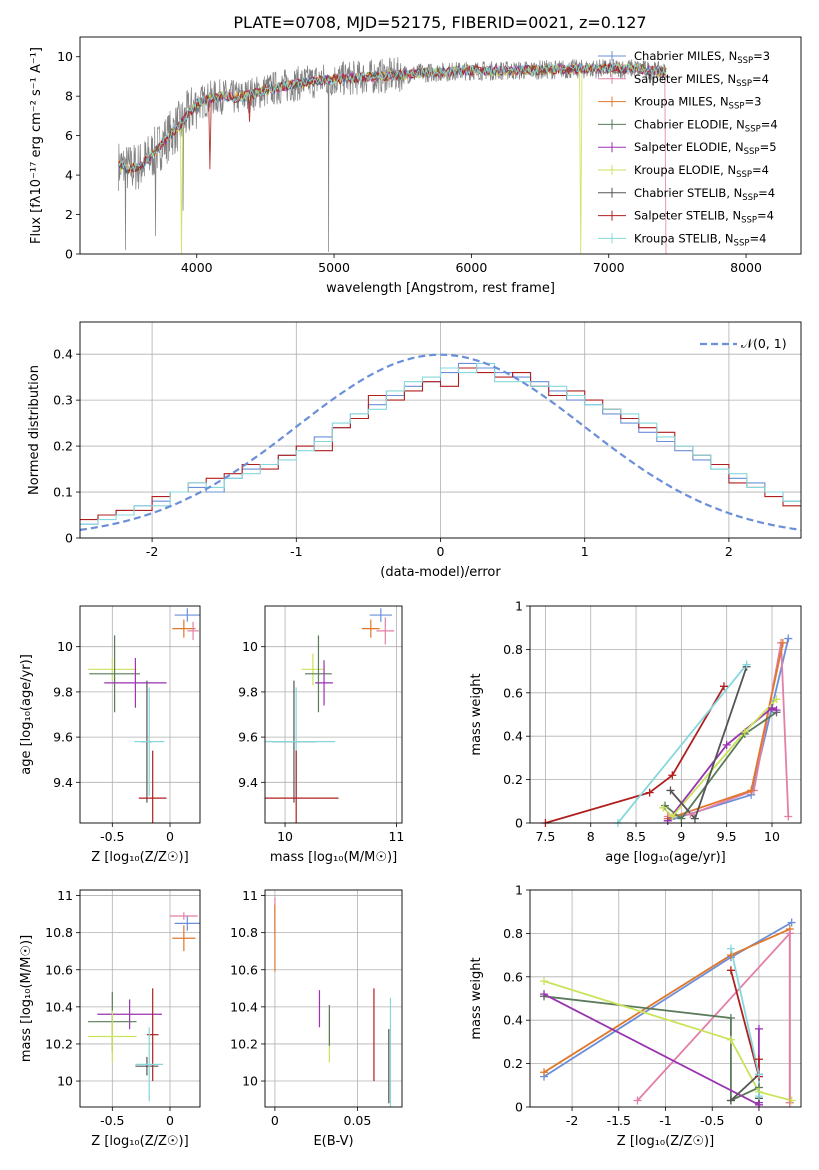  I want to click on axes-frame, so click(665, 998).